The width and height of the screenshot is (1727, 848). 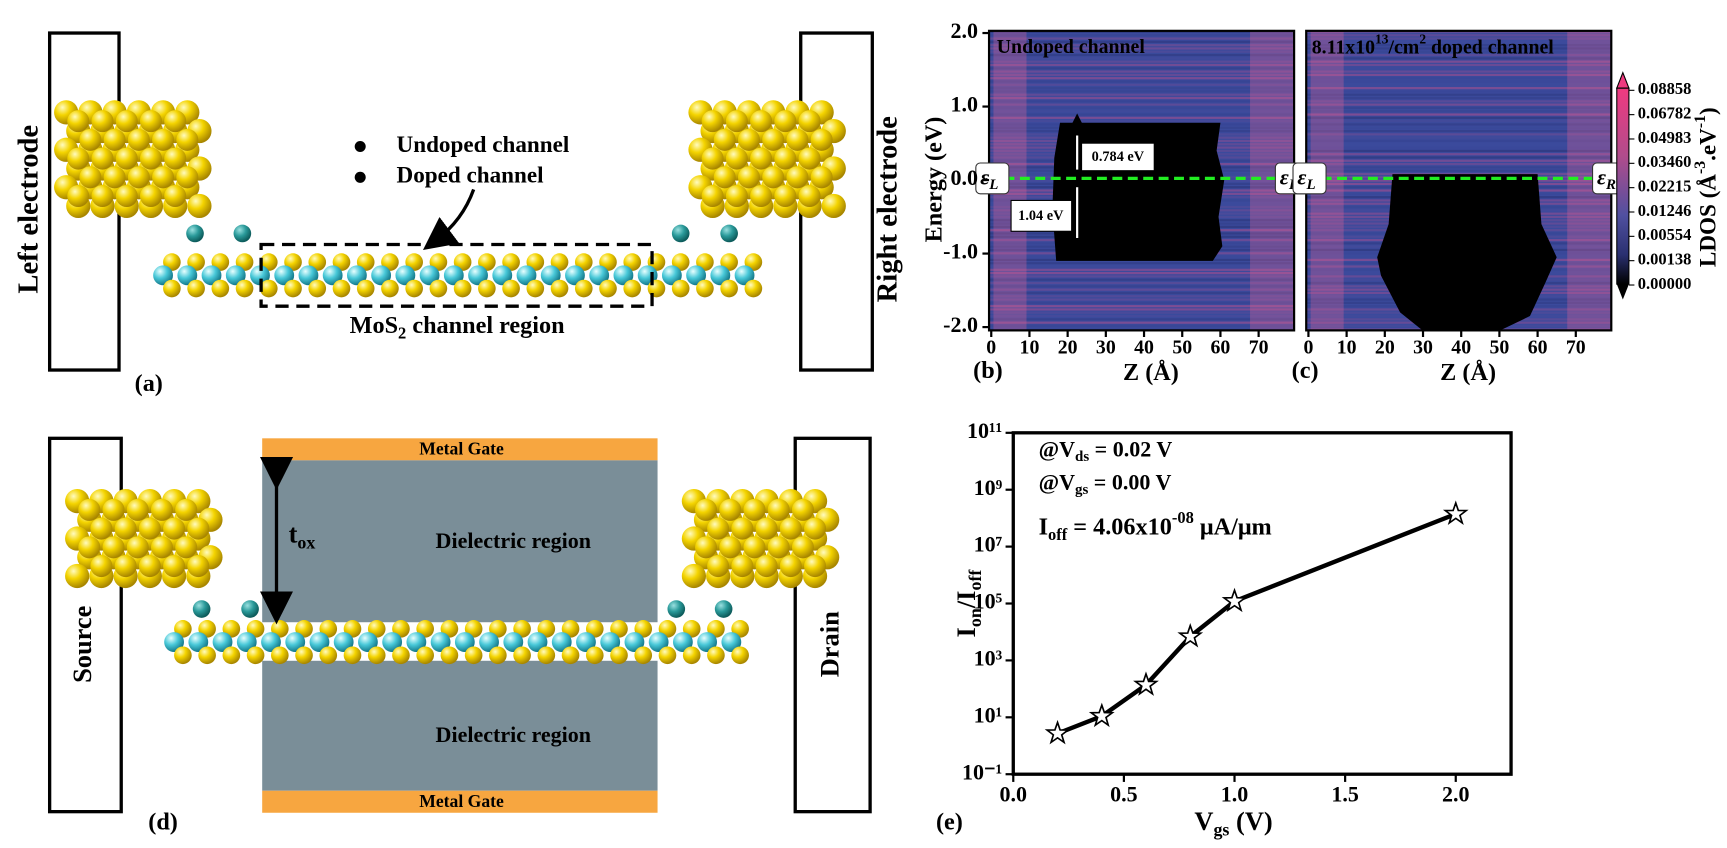 I want to click on arrow, so click(x=449, y=219).